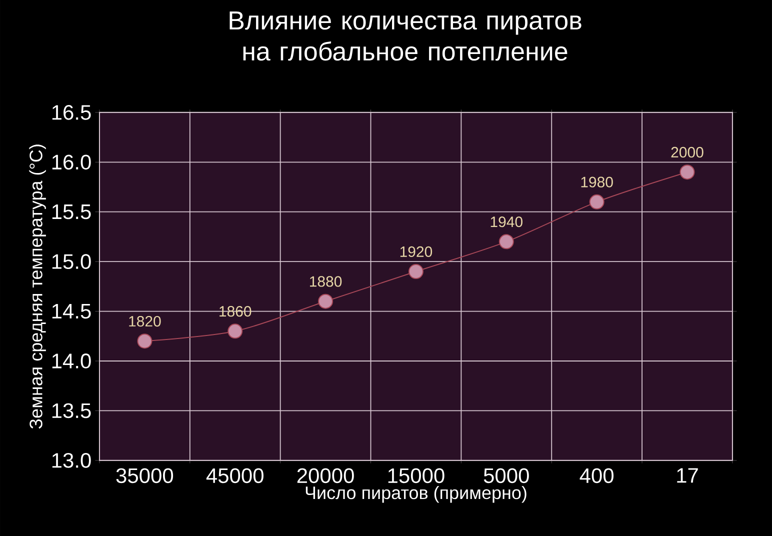 The image size is (772, 536). Describe the element at coordinates (506, 476) in the screenshot. I see `x-tick-label: 5000` at that location.